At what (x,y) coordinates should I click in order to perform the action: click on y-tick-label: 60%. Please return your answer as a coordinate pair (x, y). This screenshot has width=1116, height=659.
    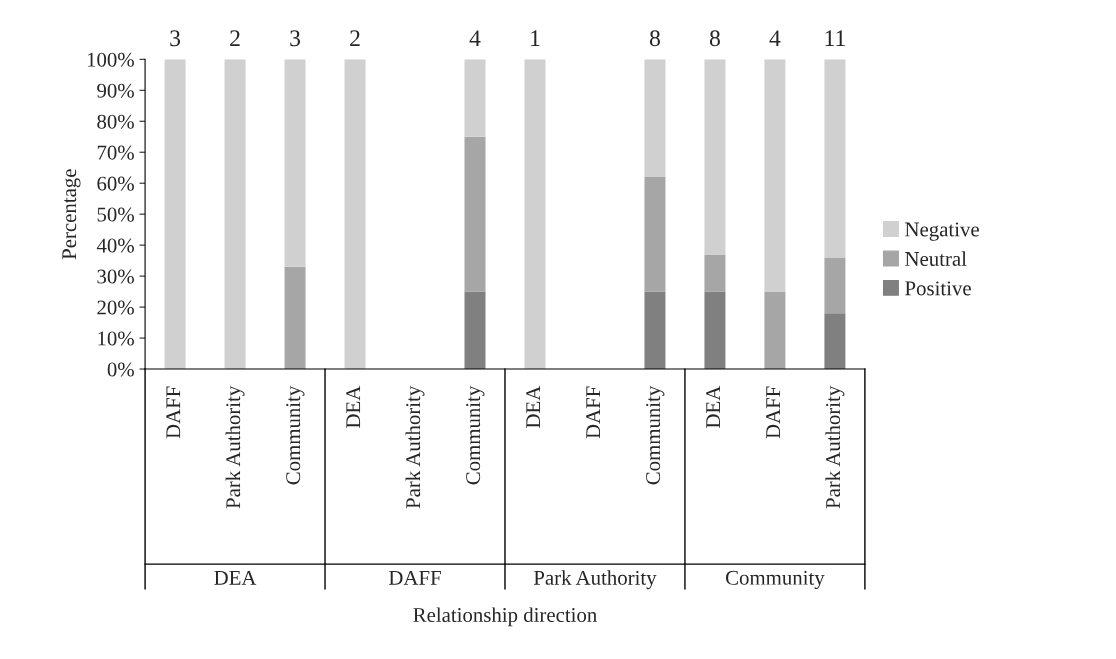
    Looking at the image, I should click on (115, 183).